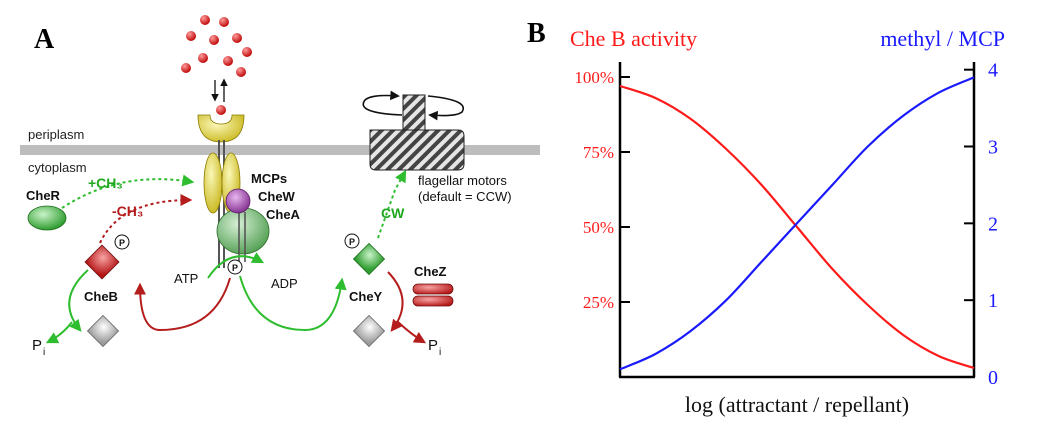 The height and width of the screenshot is (446, 1039). Describe the element at coordinates (993, 148) in the screenshot. I see `right-tick-label: 3` at that location.